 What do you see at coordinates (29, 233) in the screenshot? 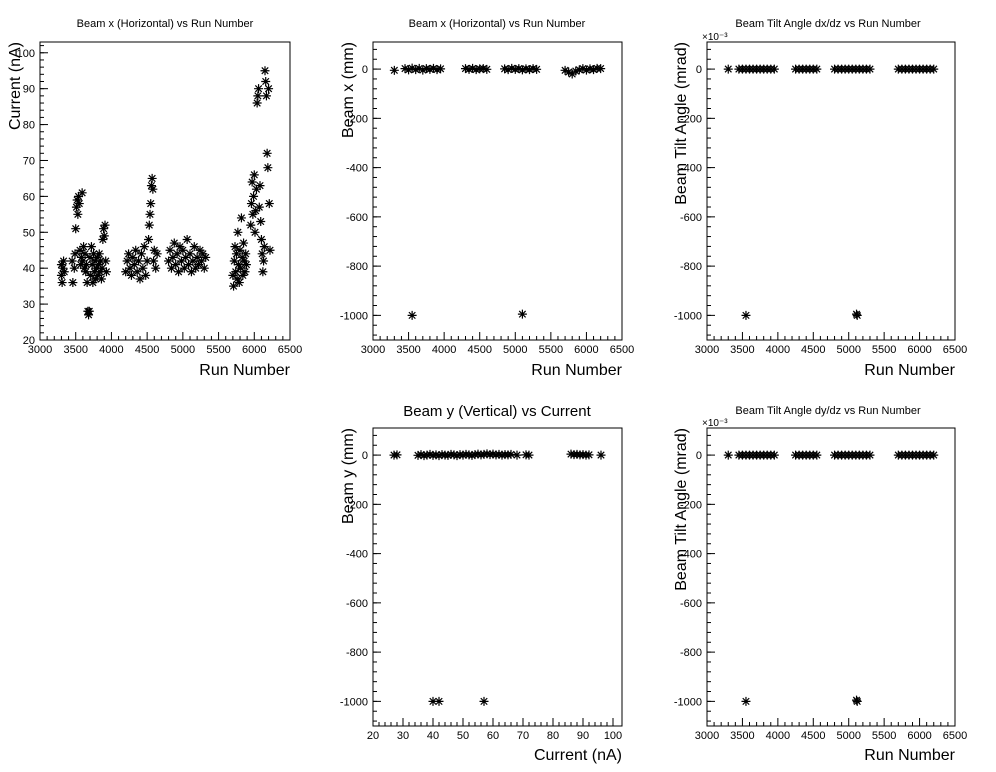
I see `y-tick-label: 50` at bounding box center [29, 233].